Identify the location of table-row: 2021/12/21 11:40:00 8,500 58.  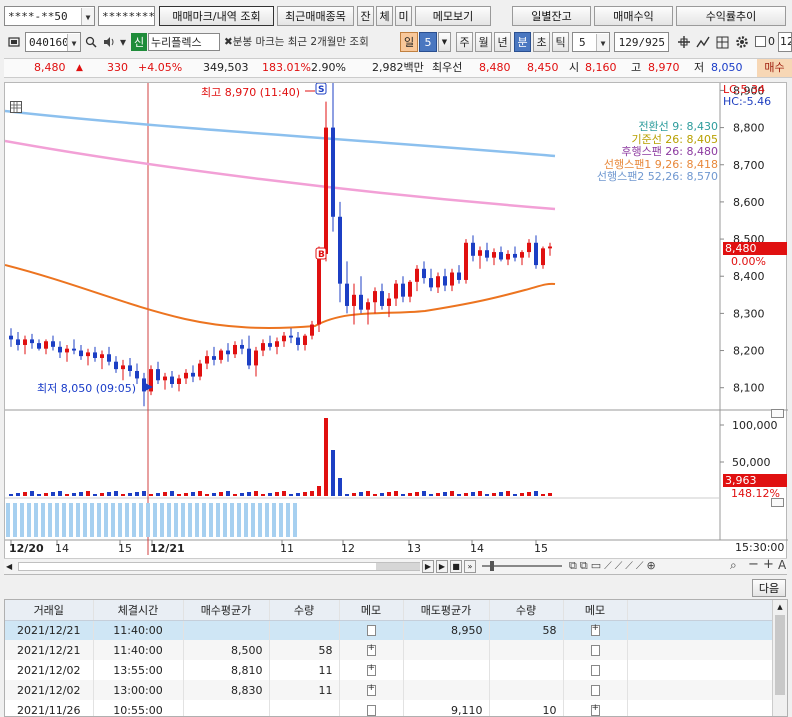
(389, 650).